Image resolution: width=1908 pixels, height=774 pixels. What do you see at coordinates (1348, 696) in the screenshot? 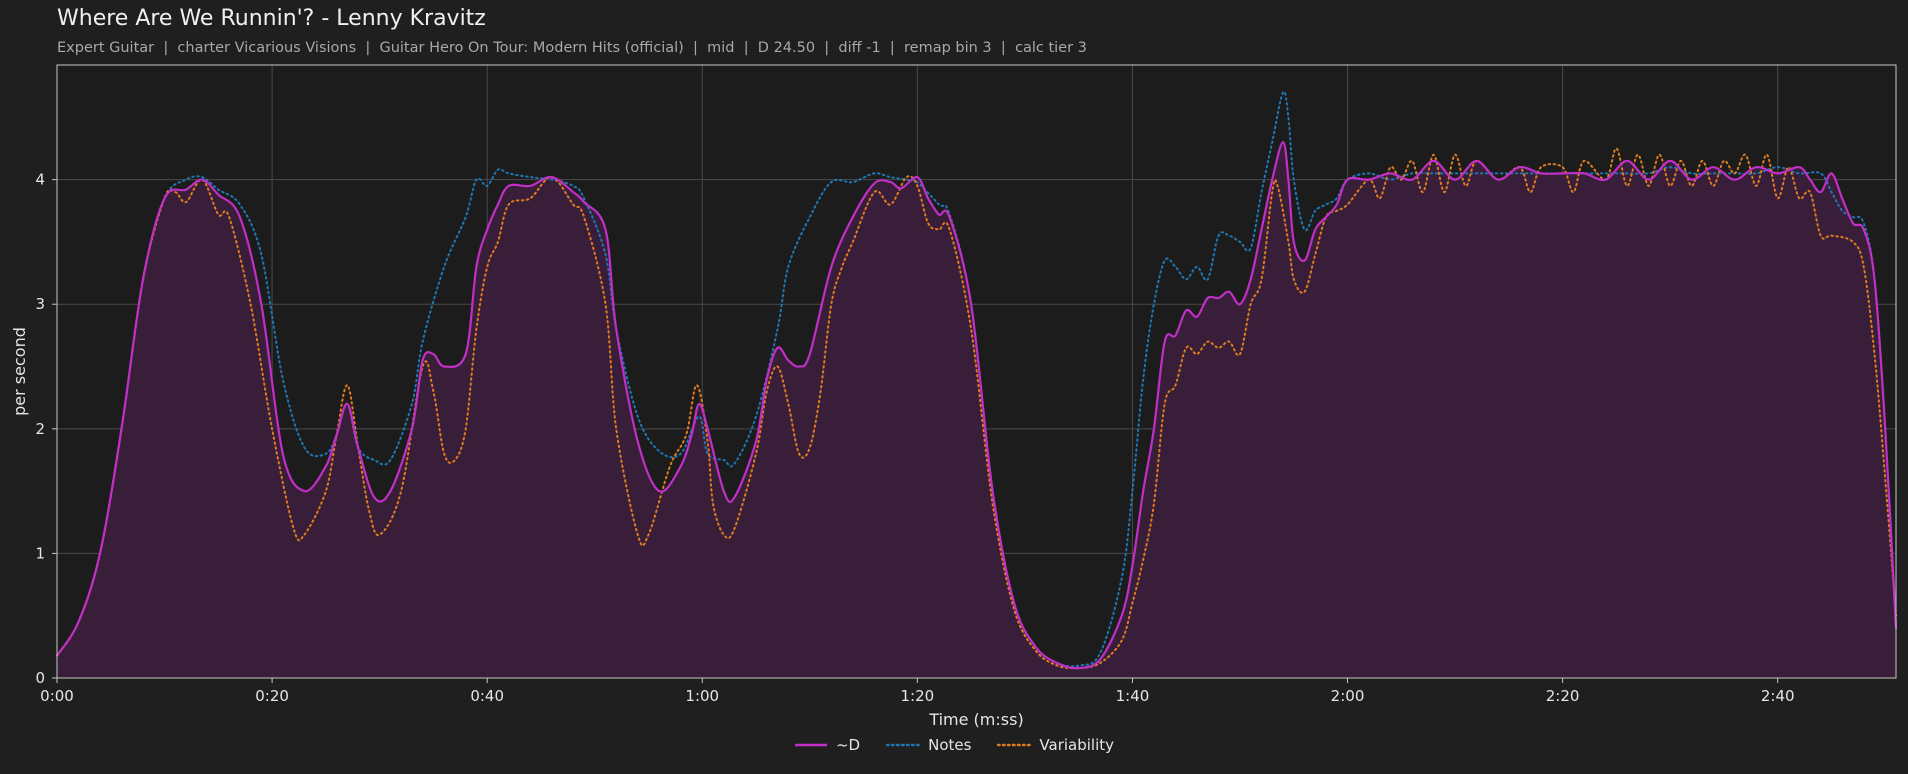
I see `x-tick-label: 2:00` at bounding box center [1348, 696].